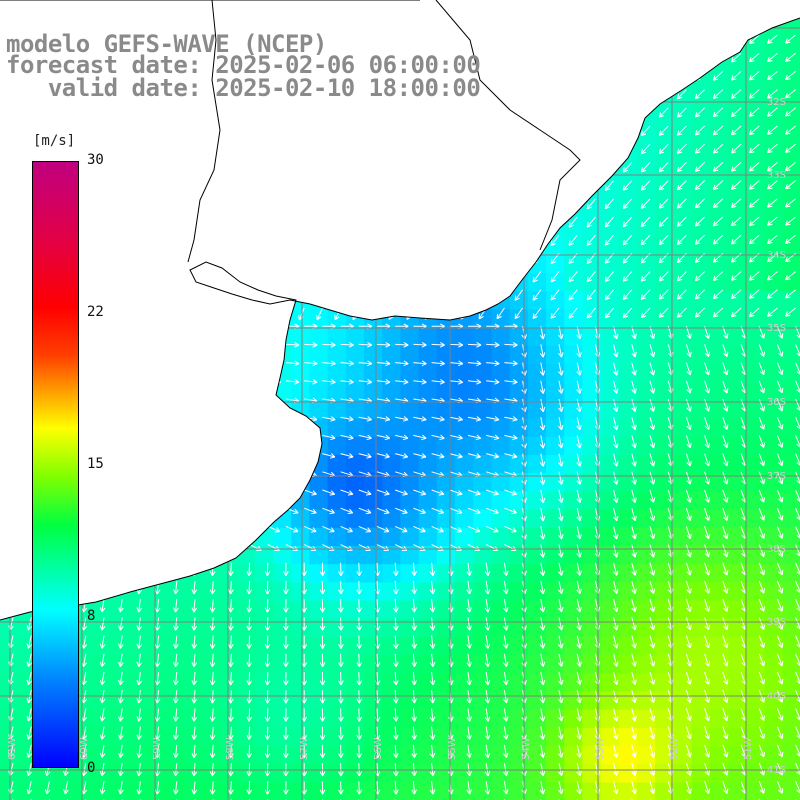  What do you see at coordinates (91, 616) in the screenshot?
I see `legend-tick-8: 8` at bounding box center [91, 616].